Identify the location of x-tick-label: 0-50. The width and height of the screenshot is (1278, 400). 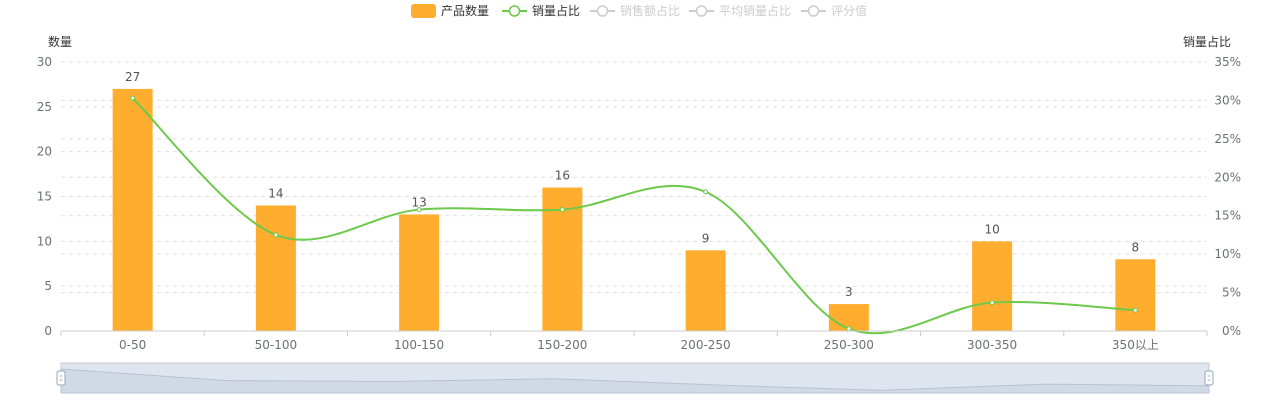
(132, 345).